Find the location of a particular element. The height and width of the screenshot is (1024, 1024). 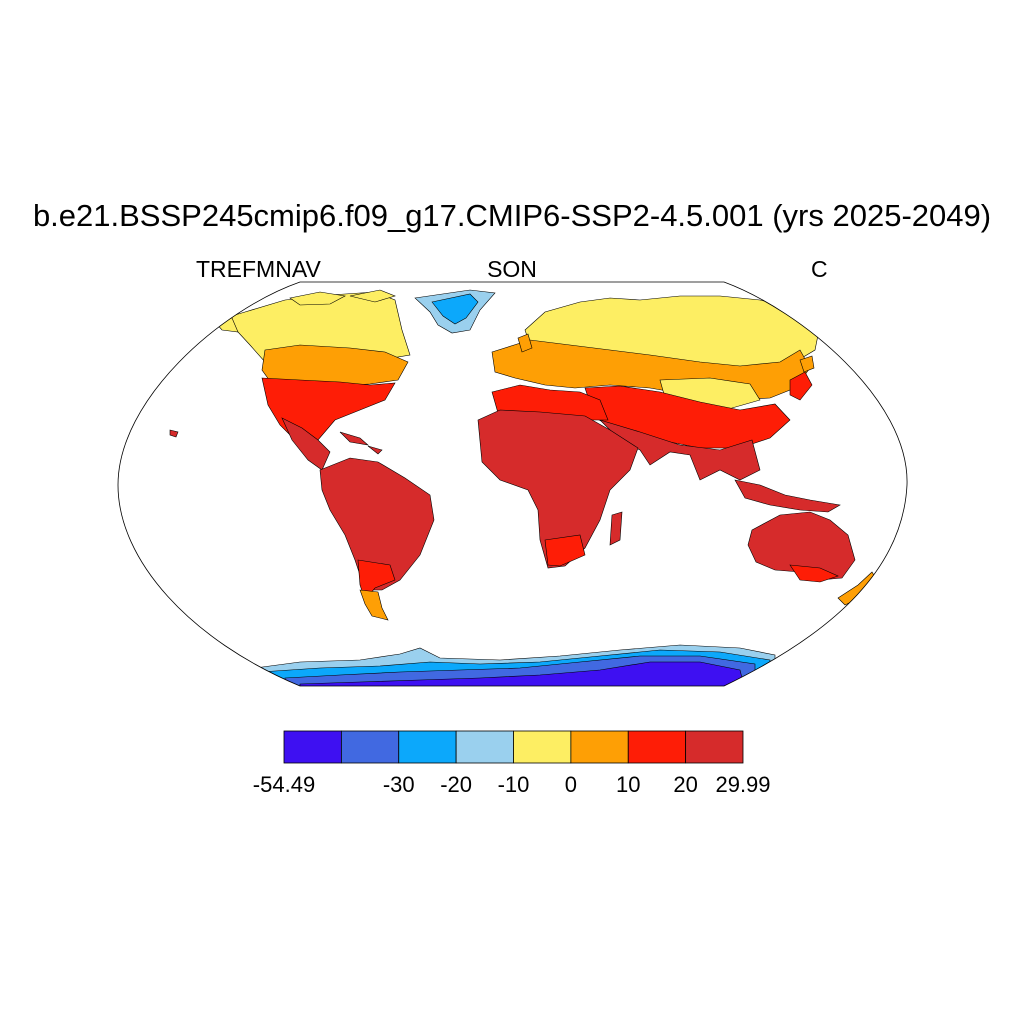

hawaii is located at coordinates (174, 433).